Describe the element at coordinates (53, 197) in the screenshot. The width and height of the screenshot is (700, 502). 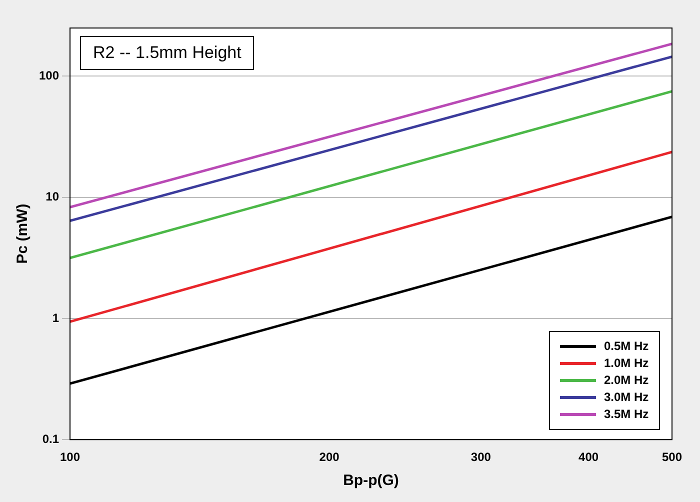
I see `y-tick-label: 10` at that location.